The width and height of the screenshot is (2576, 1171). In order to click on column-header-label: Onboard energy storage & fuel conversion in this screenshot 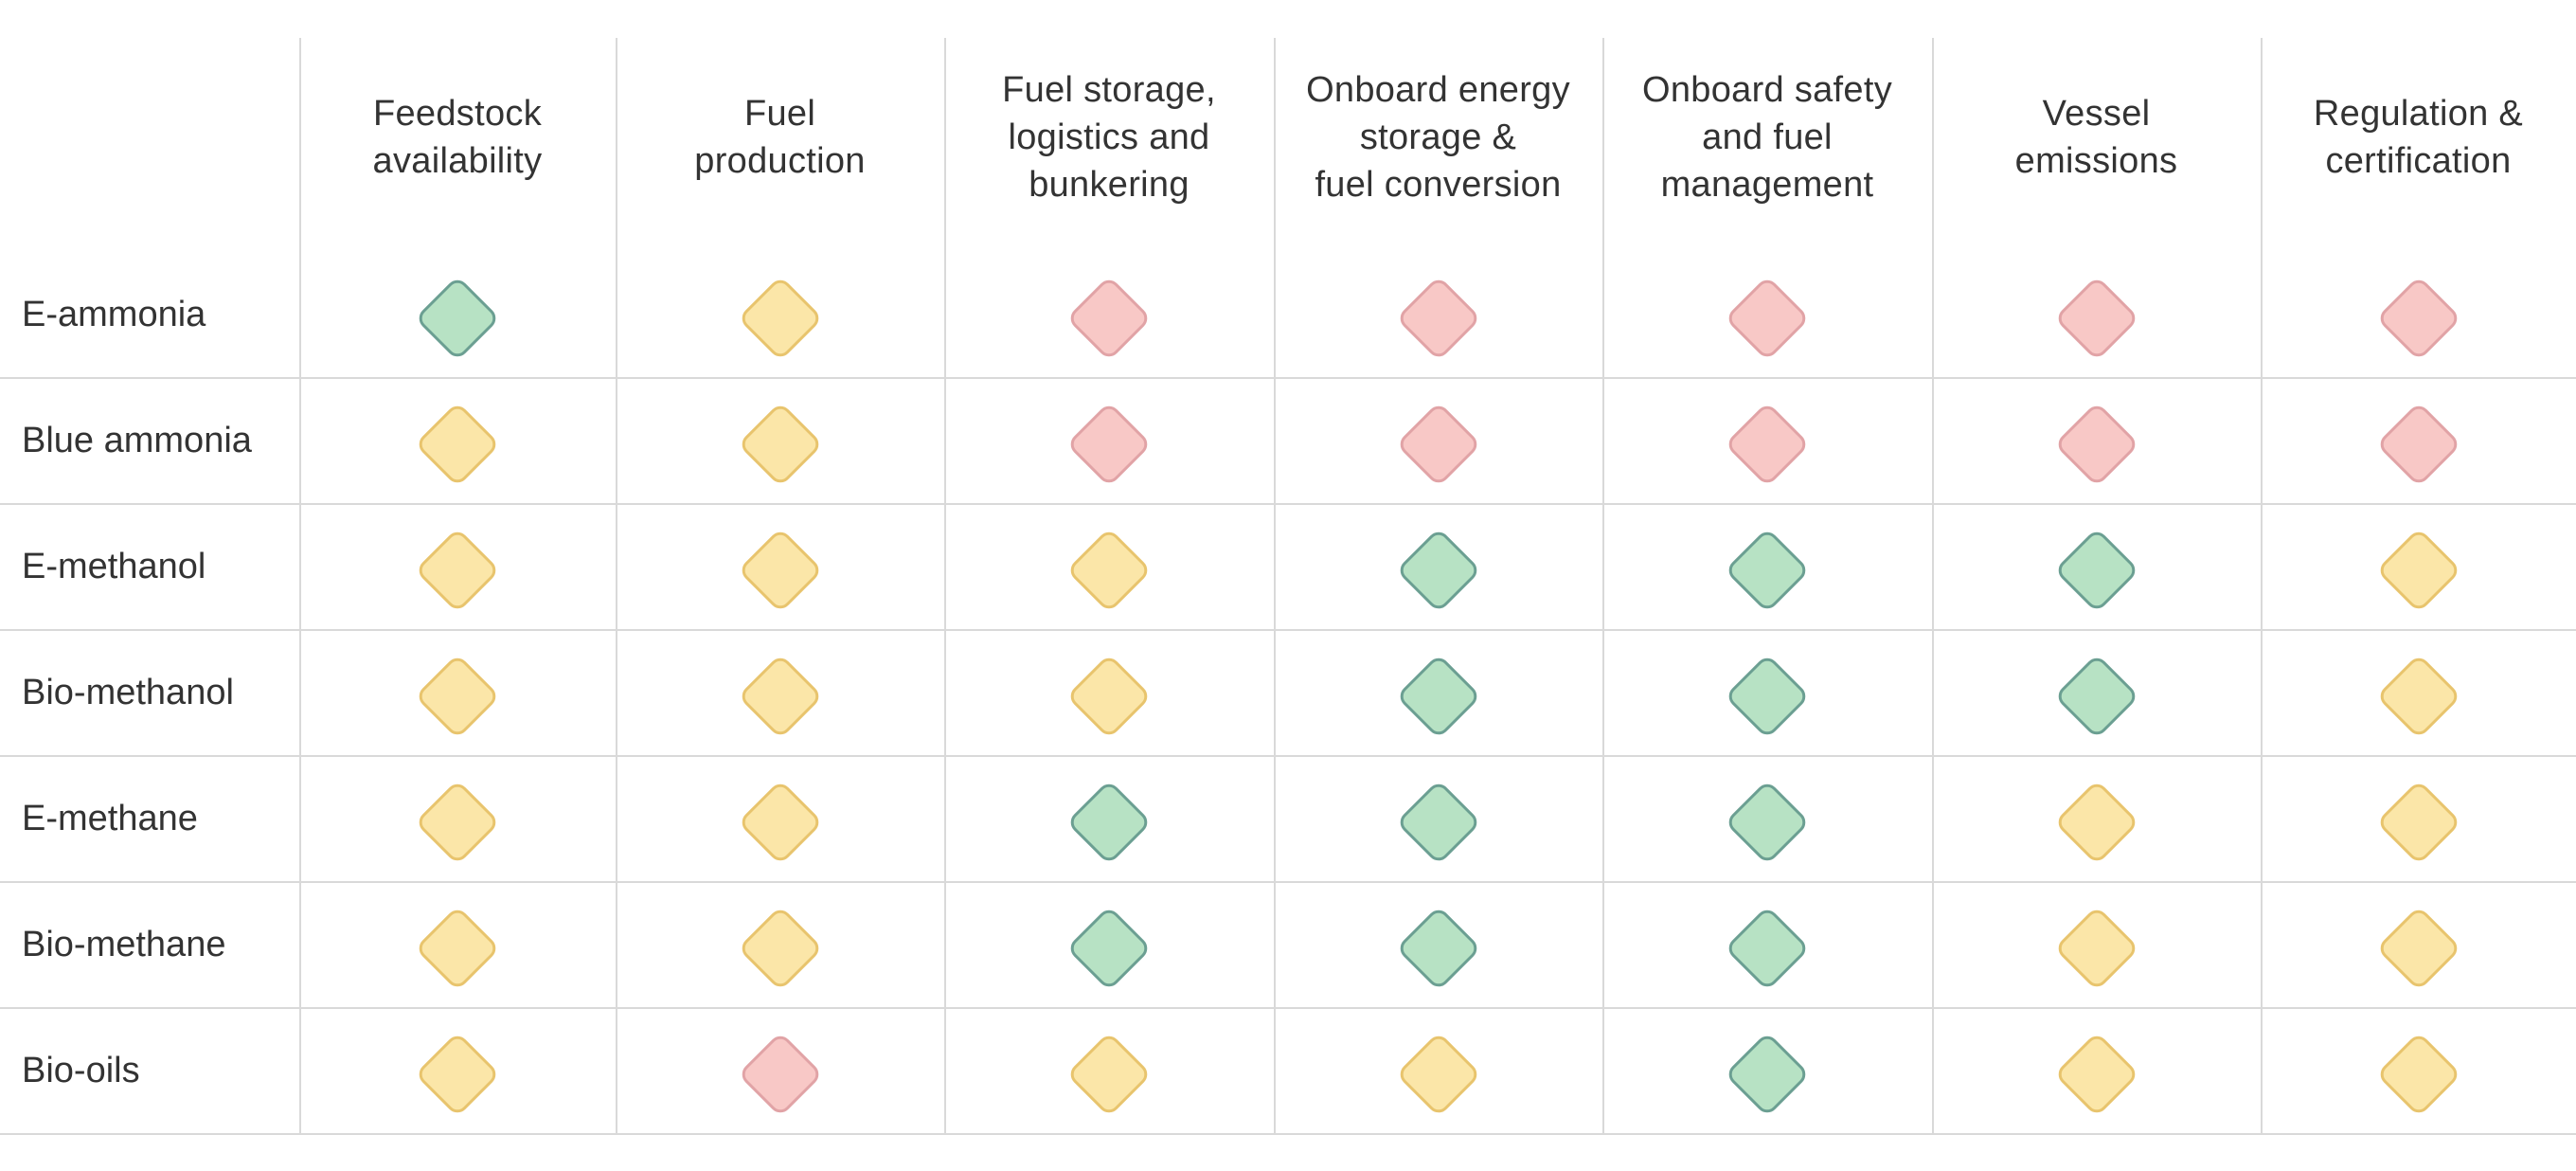, I will do `click(1438, 137)`.